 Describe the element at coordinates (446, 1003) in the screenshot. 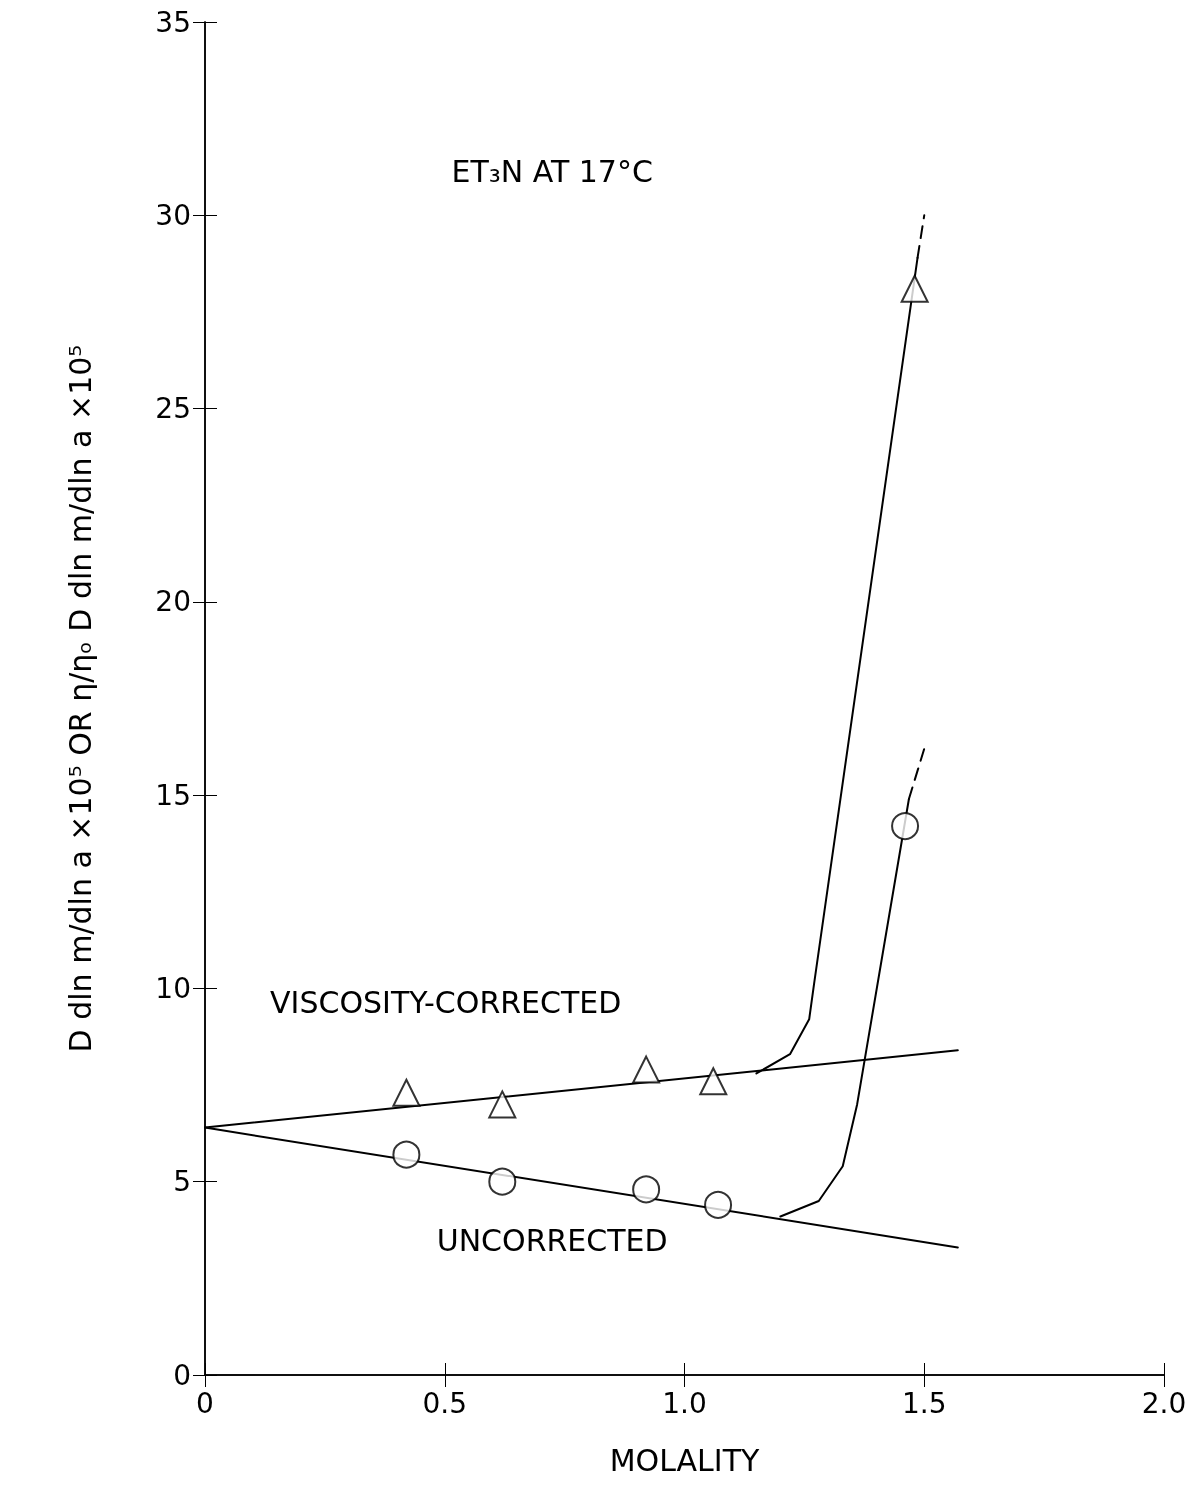

I see `annotation: VISCOSITY-CORRECTED` at that location.